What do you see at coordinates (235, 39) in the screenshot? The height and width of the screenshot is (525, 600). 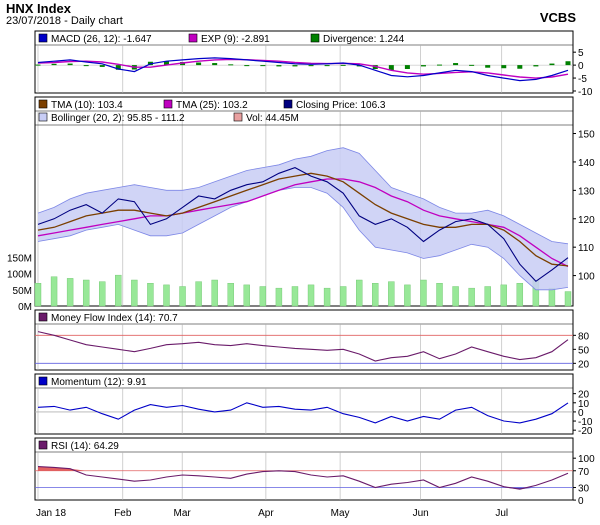 I see `macd-legend-label: EXP (9): -2.891` at bounding box center [235, 39].